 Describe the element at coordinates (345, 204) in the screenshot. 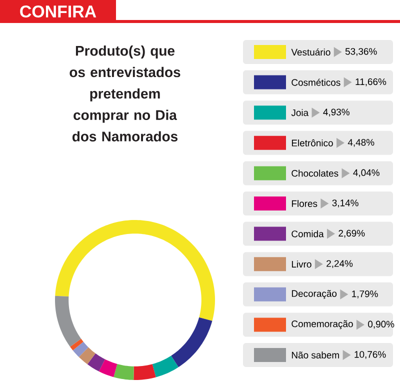

I see `data-label: 3,14%` at that location.